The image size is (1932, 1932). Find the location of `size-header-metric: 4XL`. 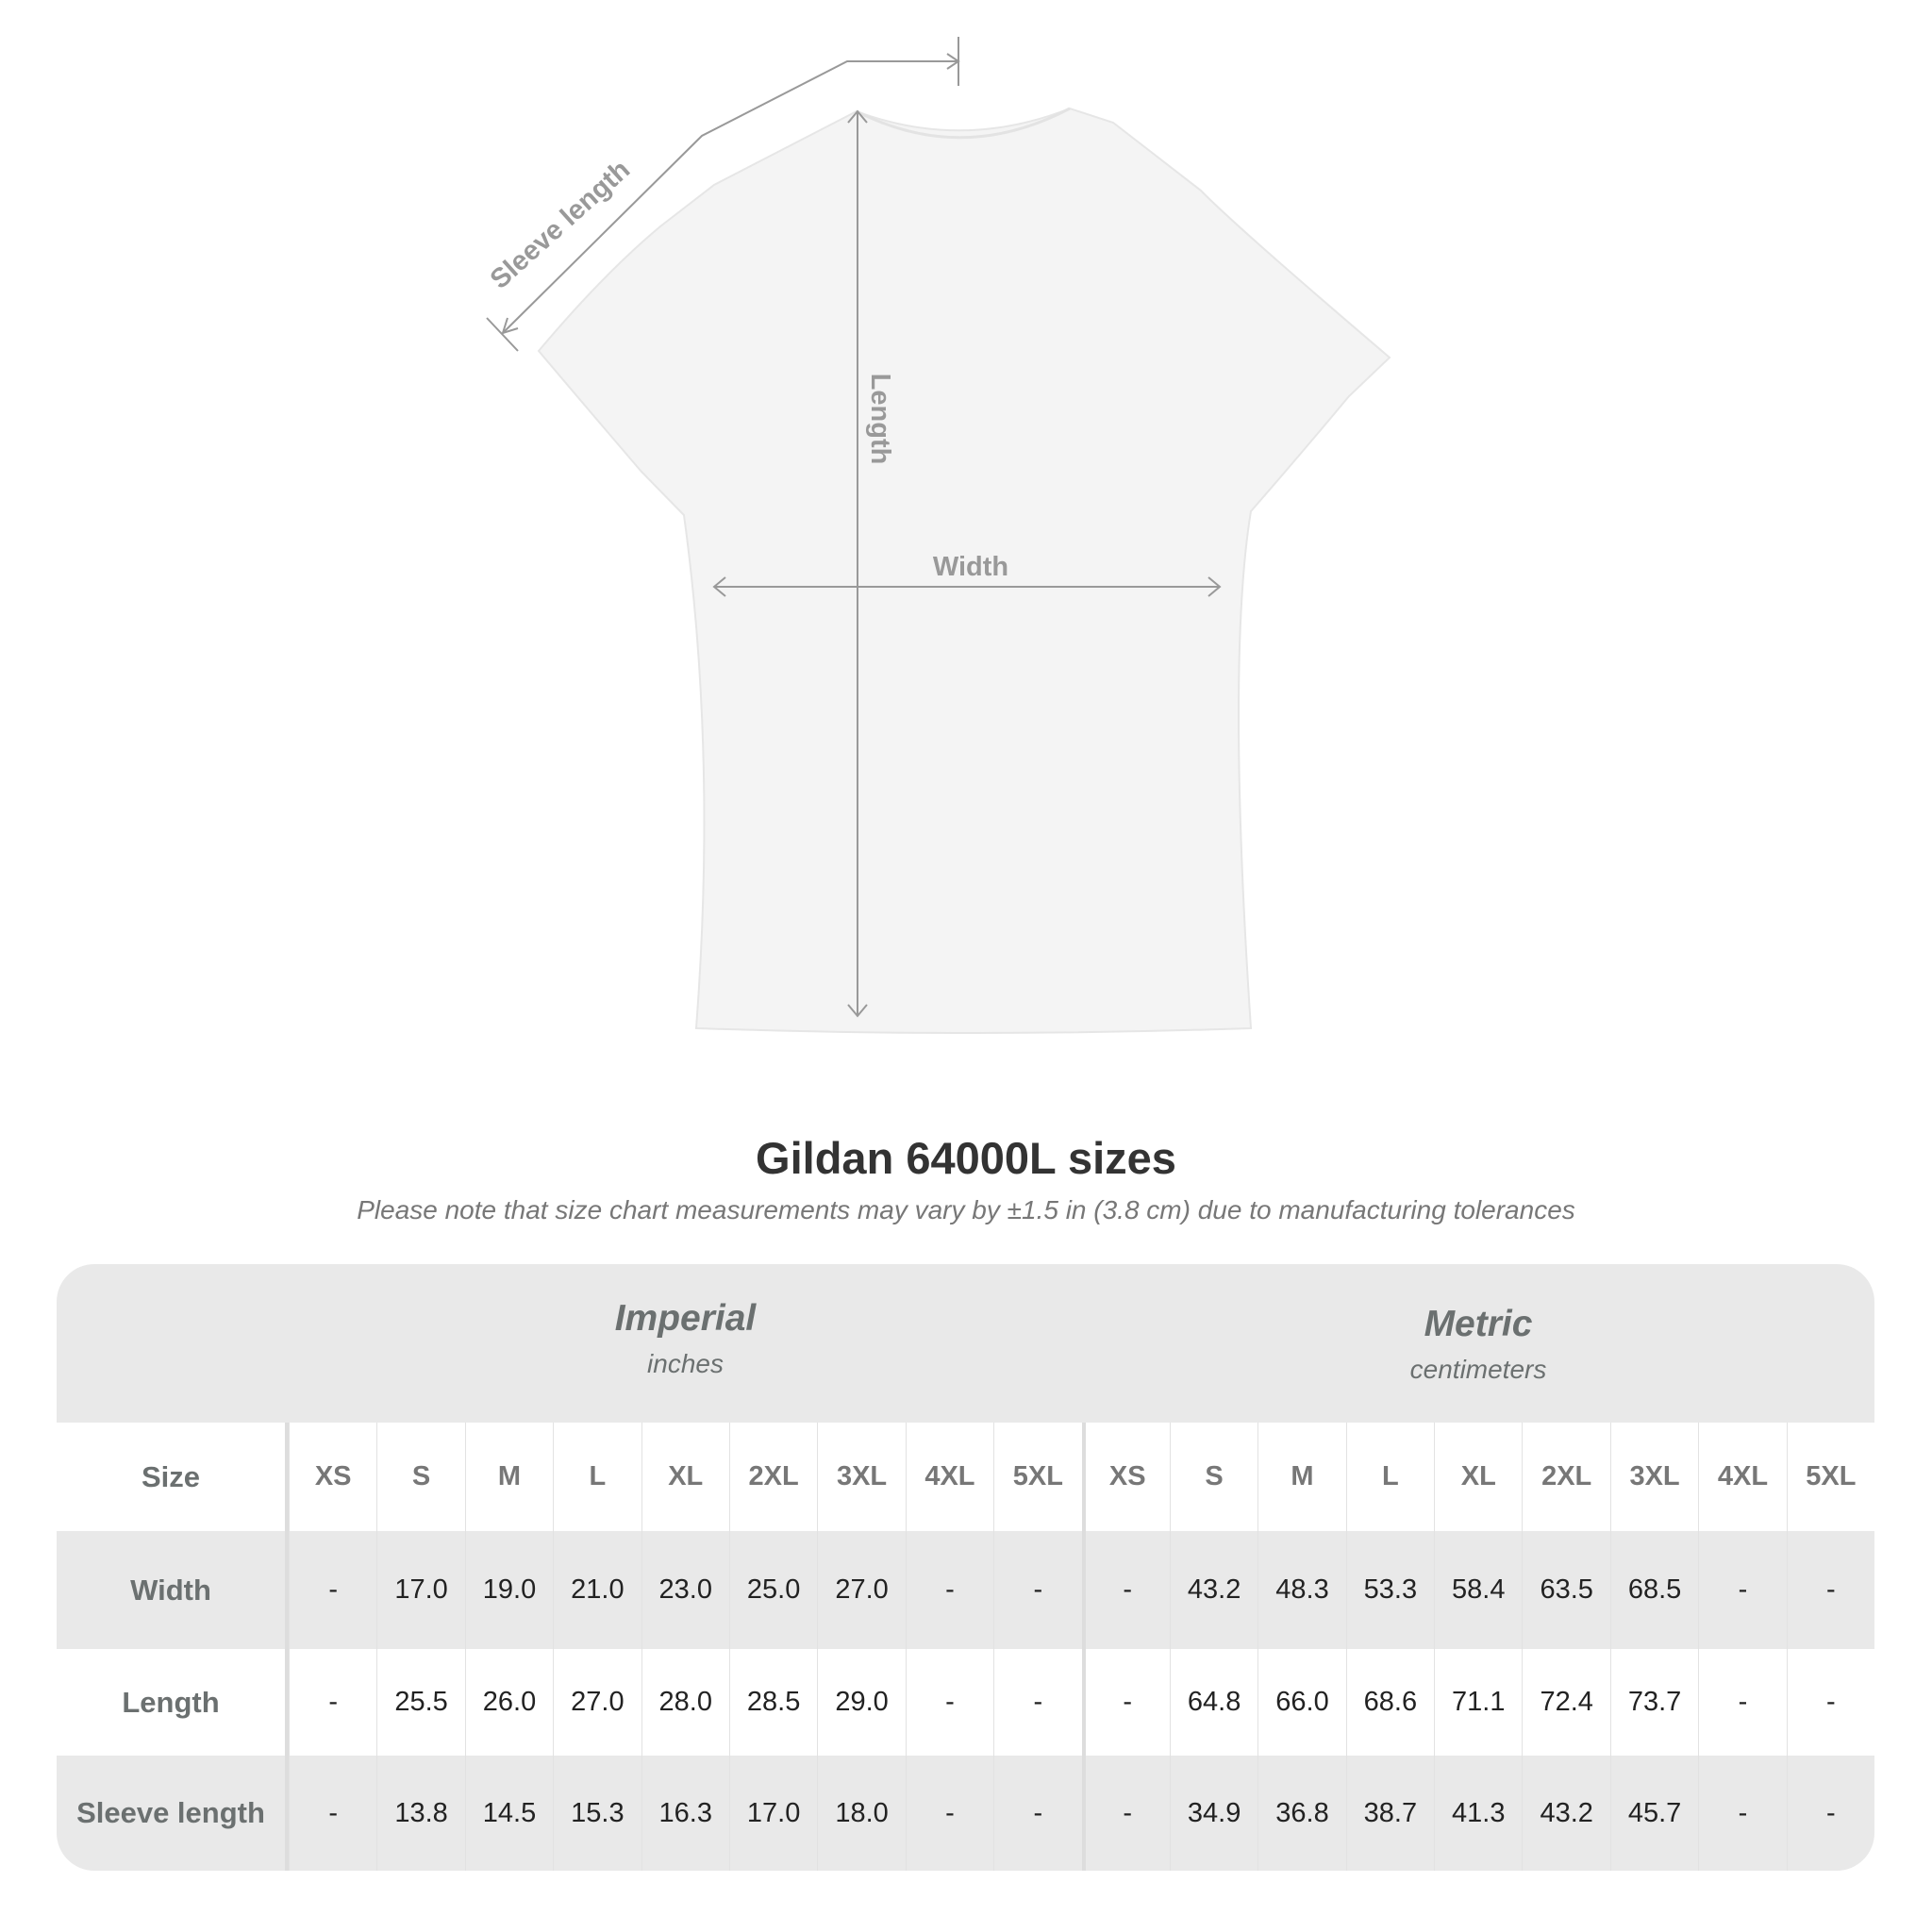

size-header-metric: 4XL is located at coordinates (1742, 1477).